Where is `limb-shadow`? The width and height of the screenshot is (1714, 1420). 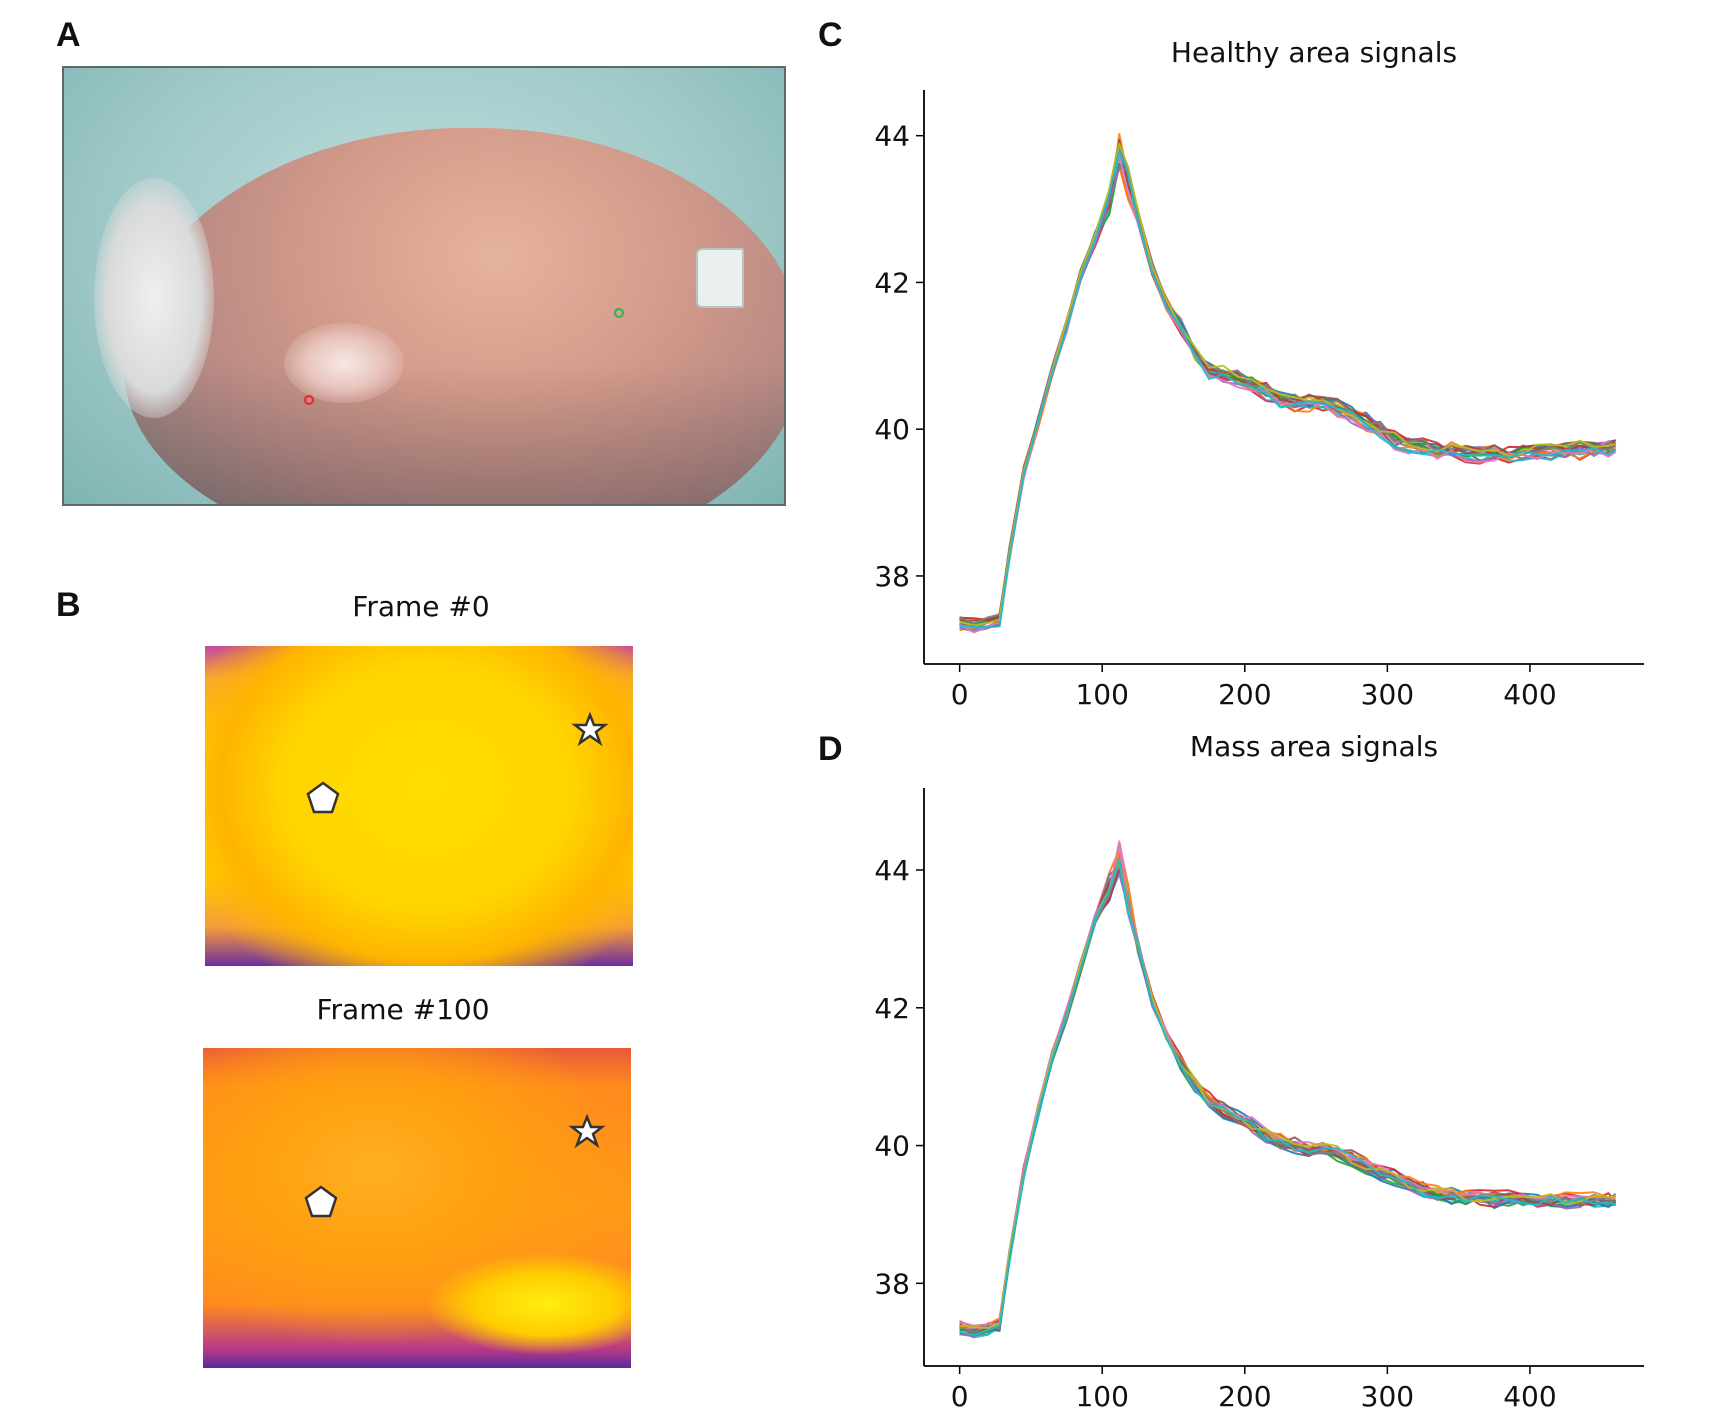 limb-shadow is located at coordinates (454, 316).